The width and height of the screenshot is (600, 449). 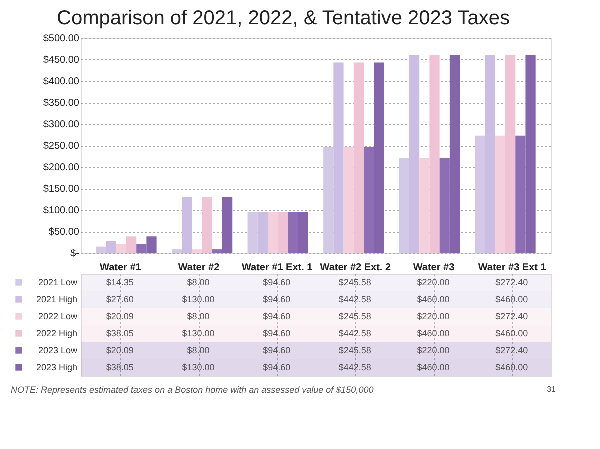 I want to click on legend-label: 2023 Low, so click(x=58, y=351).